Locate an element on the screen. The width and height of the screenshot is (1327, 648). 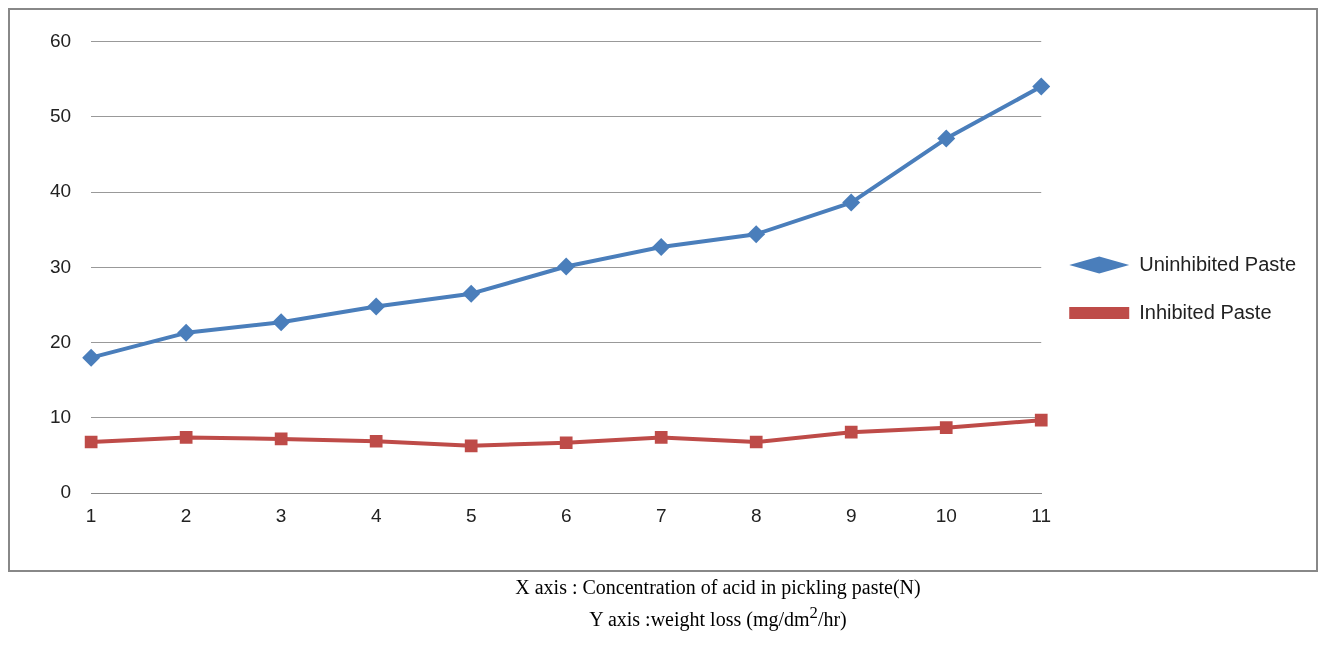
y-tick-label: 50 is located at coordinates (60, 115).